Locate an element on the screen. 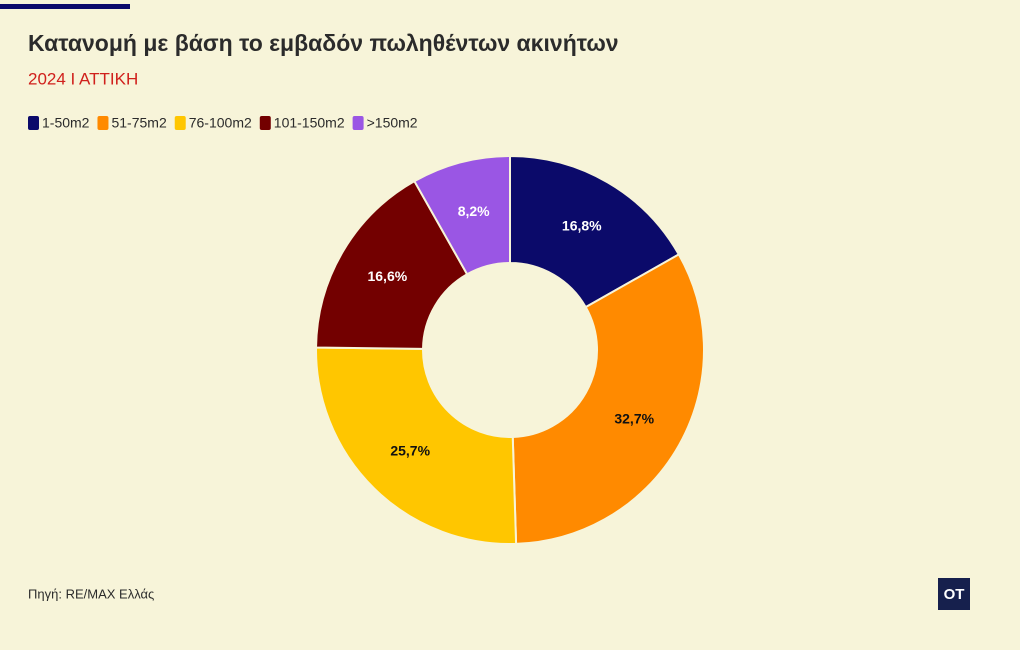 The height and width of the screenshot is (650, 1020). legend-label: 51-75m2 is located at coordinates (138, 123).